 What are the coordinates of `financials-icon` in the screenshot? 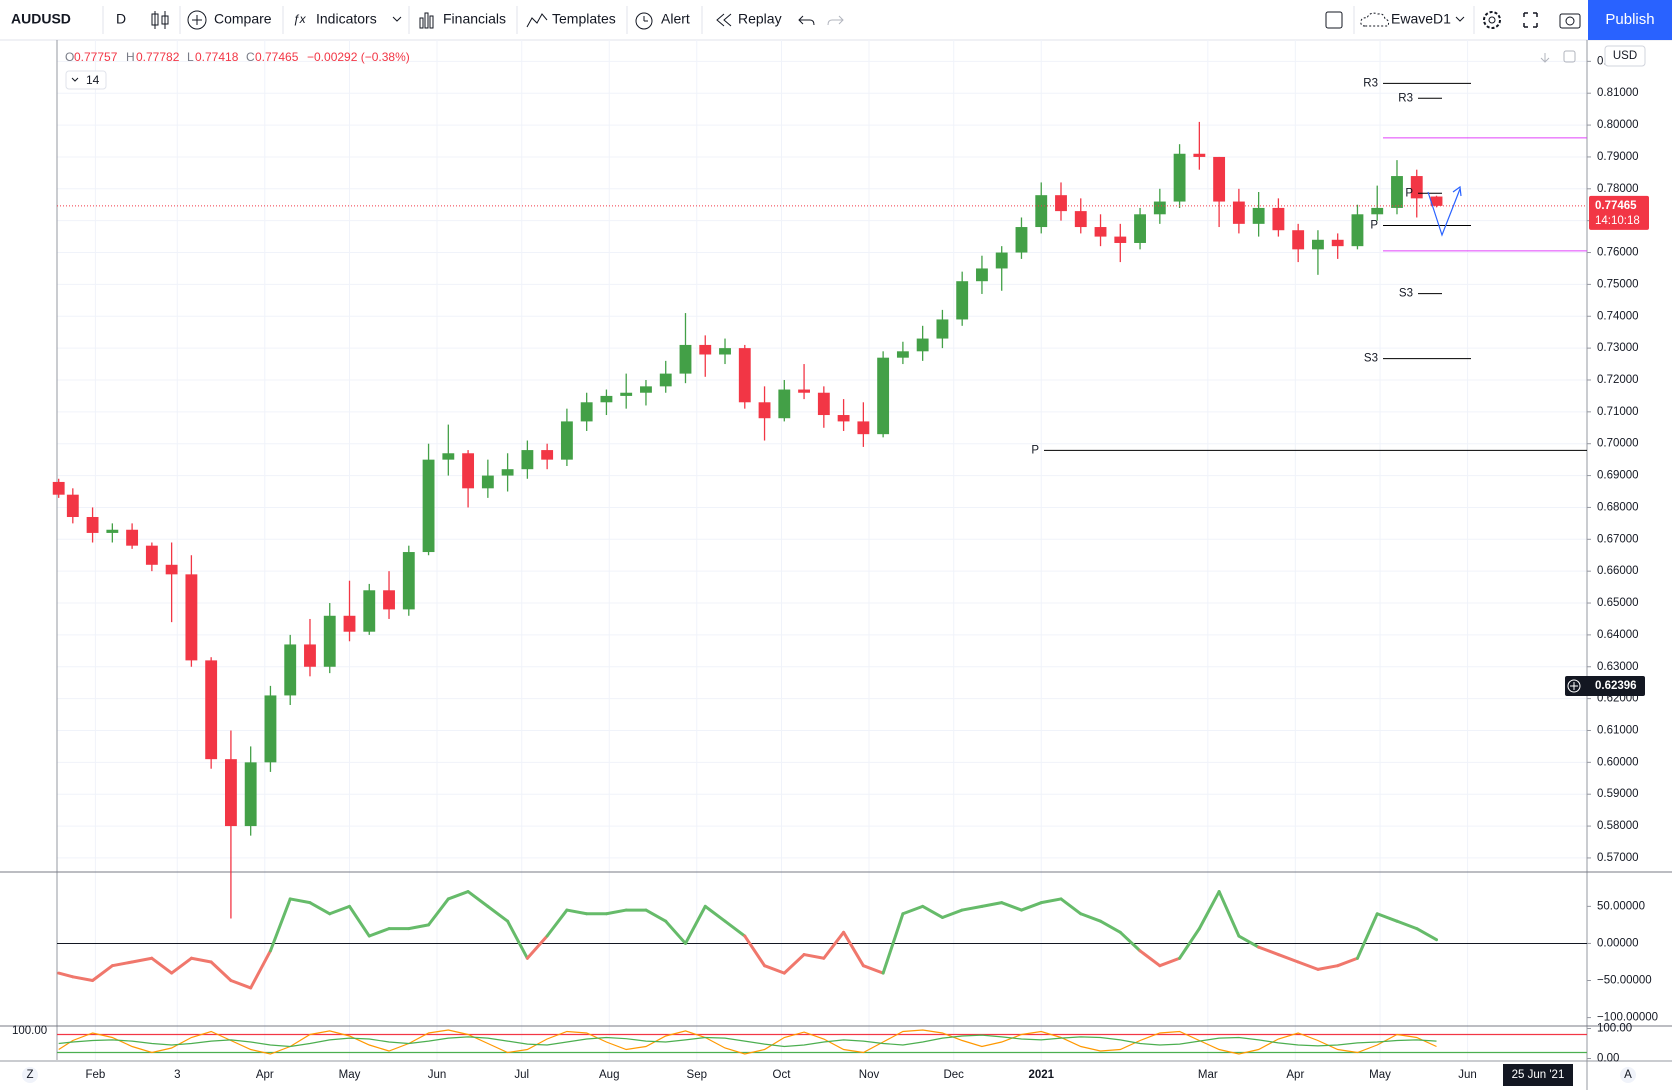 It's located at (426, 20).